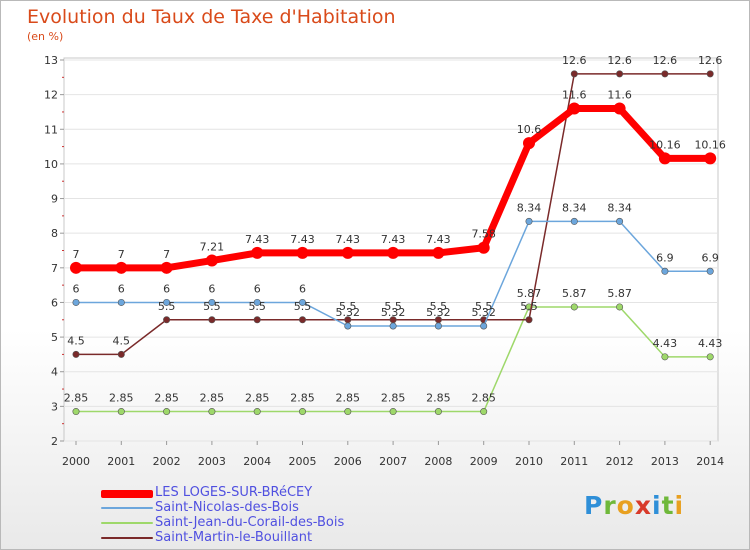  I want to click on x-tick-label: 2007, so click(393, 461).